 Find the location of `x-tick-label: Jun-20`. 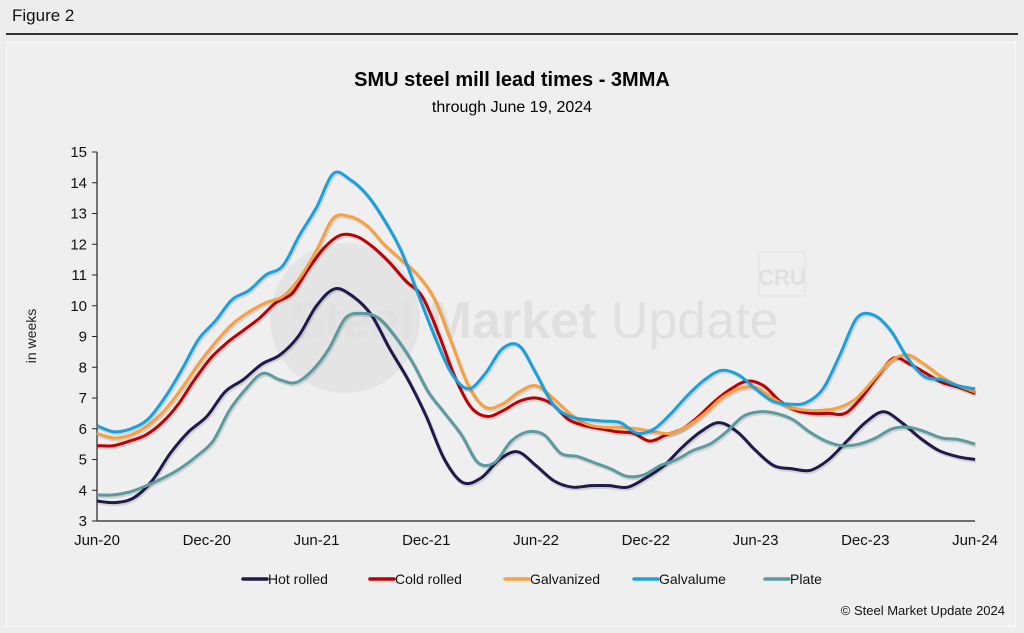

x-tick-label: Jun-20 is located at coordinates (97, 540).